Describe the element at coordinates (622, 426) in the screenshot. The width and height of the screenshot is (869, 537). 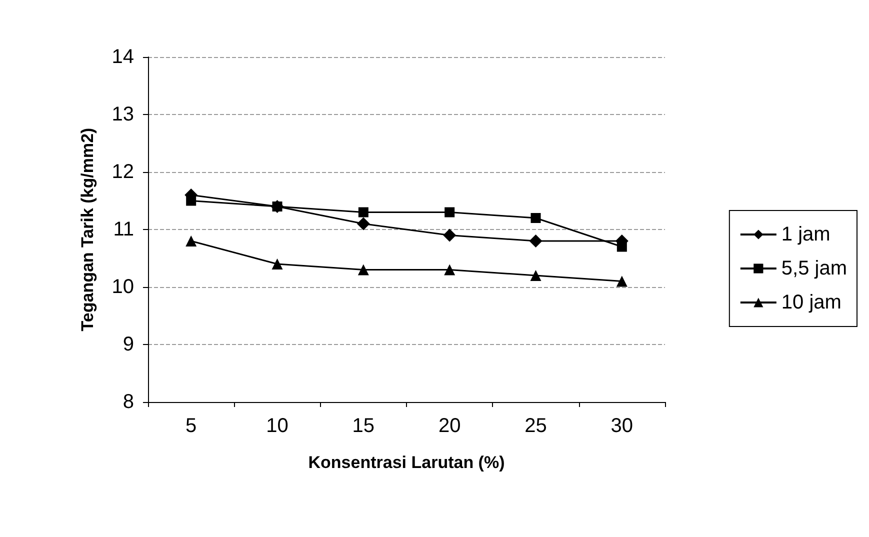
I see `x-tick-label: 30` at that location.